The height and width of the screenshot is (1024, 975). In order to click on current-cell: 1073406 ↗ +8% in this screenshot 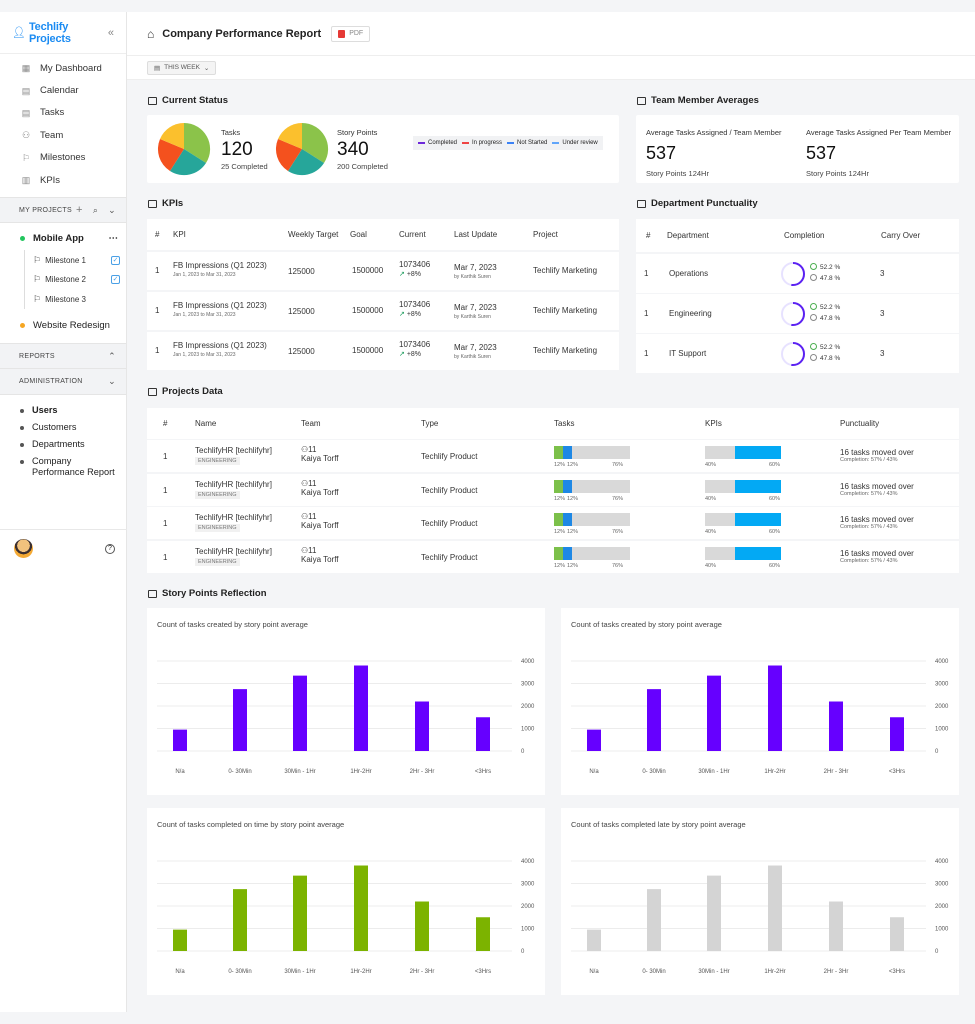, I will do `click(414, 349)`.